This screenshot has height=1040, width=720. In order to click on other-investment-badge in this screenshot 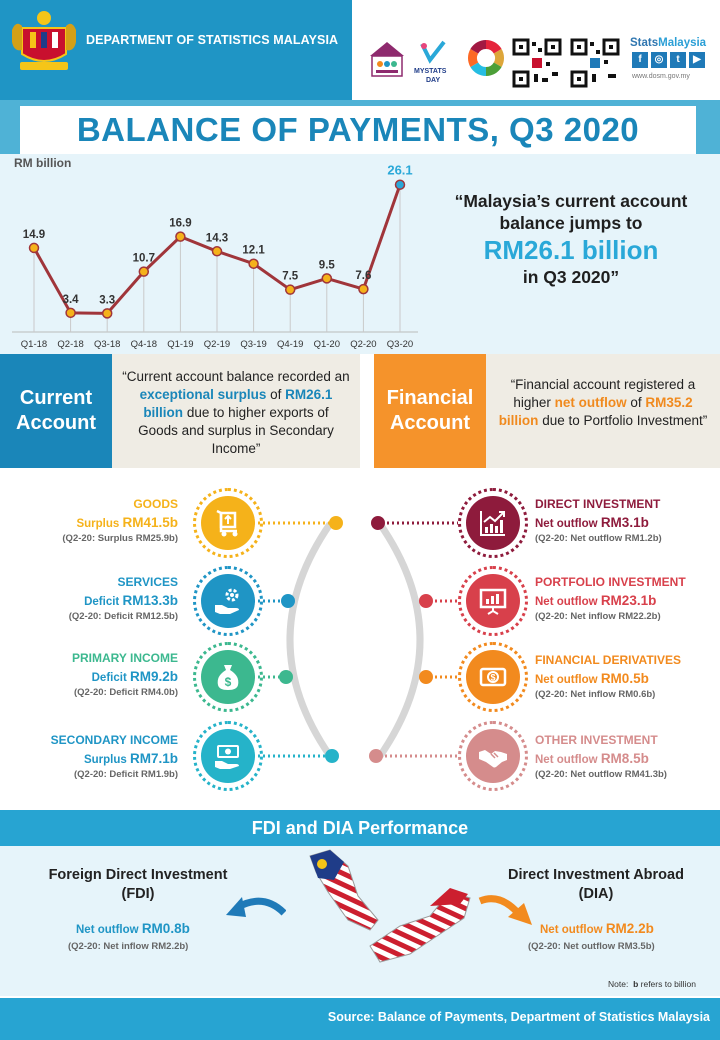, I will do `click(493, 756)`.